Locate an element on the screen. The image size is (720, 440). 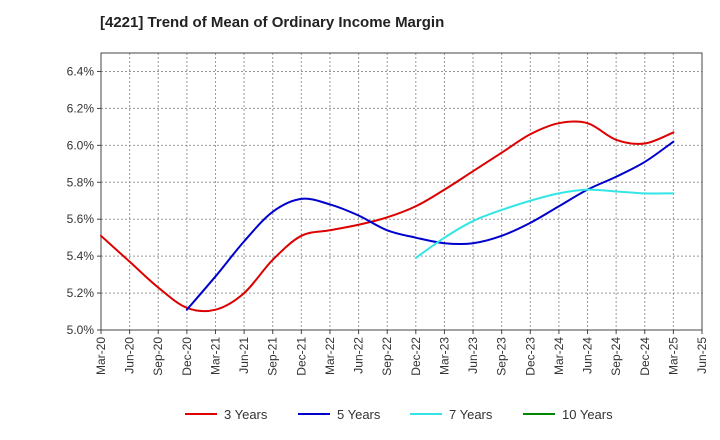
x-tick-label: Dec-20 is located at coordinates (187, 356).